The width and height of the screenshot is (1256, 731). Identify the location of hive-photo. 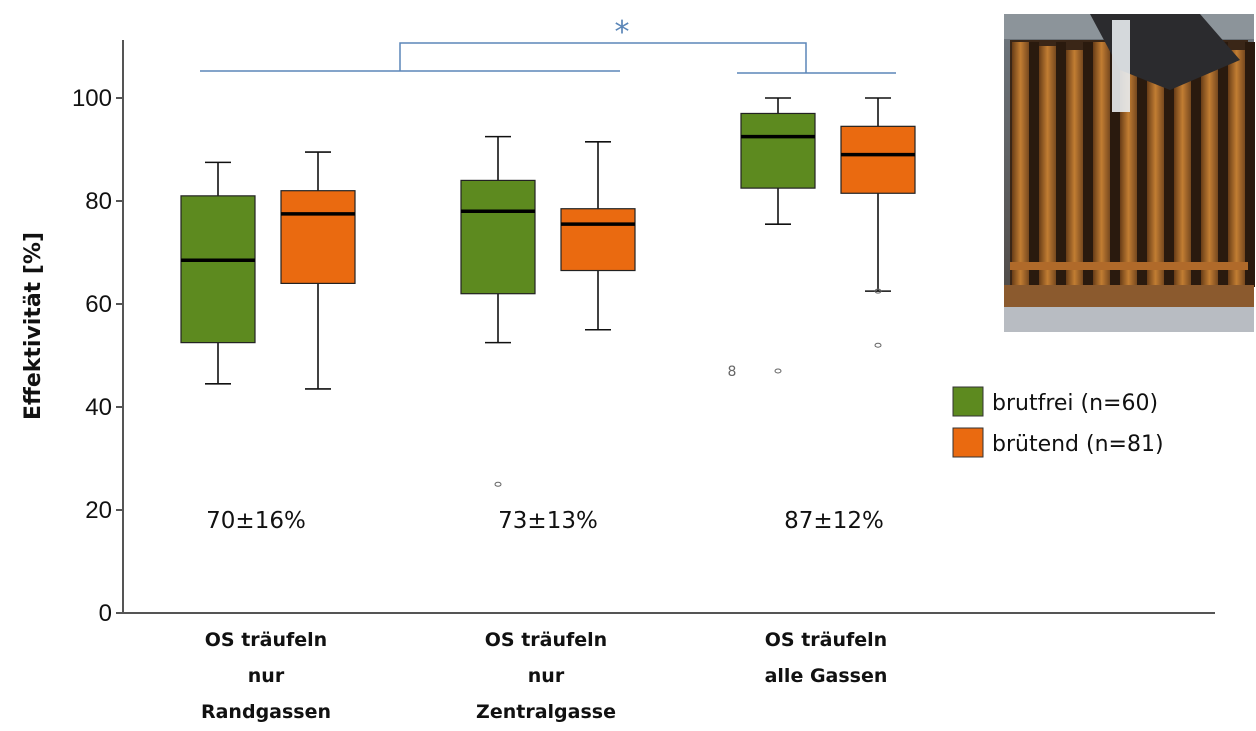
(1129, 173).